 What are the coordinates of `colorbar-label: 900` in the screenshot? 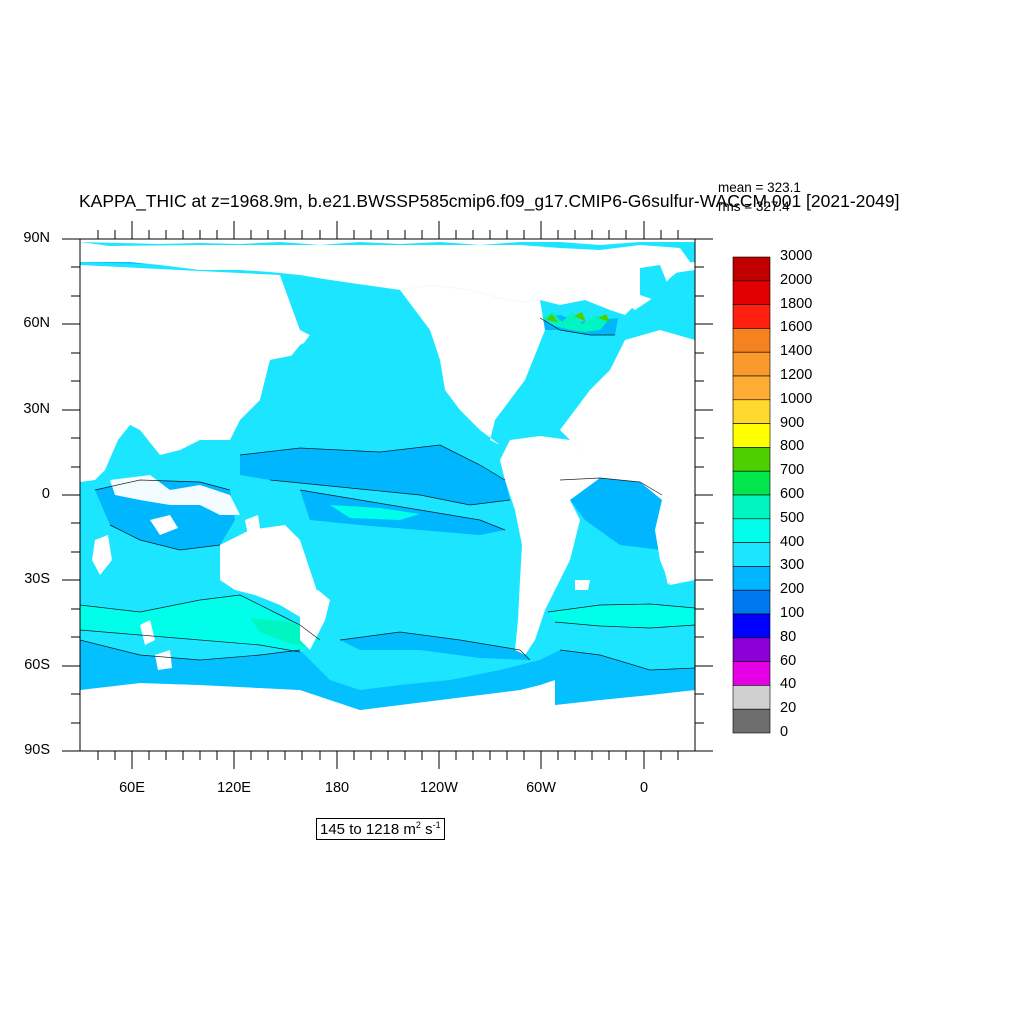 It's located at (792, 422).